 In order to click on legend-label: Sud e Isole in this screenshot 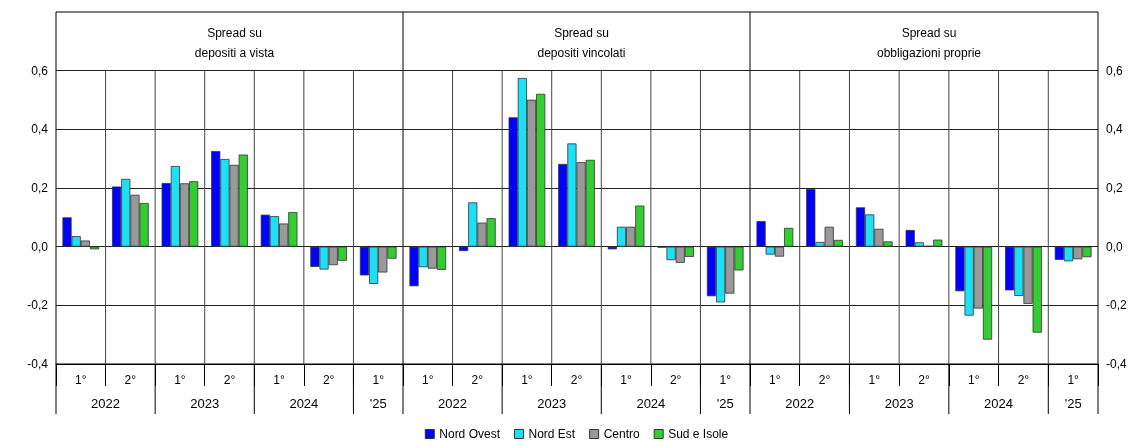, I will do `click(698, 434)`.